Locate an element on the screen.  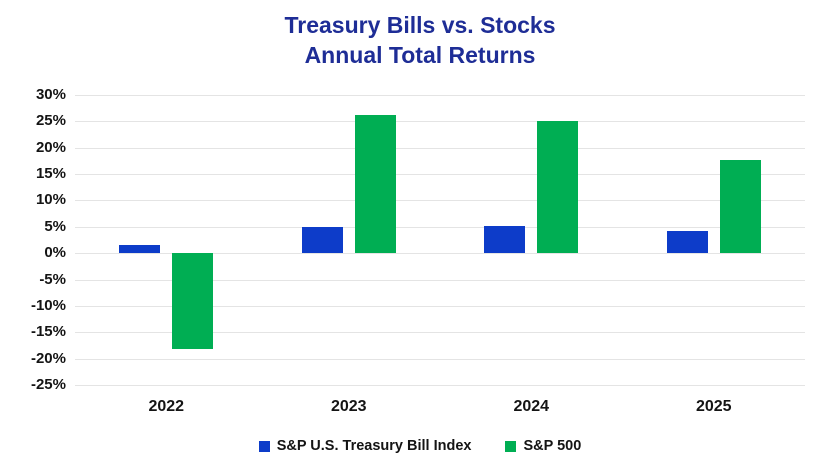
y-tick-label: 25% is located at coordinates (50, 121).